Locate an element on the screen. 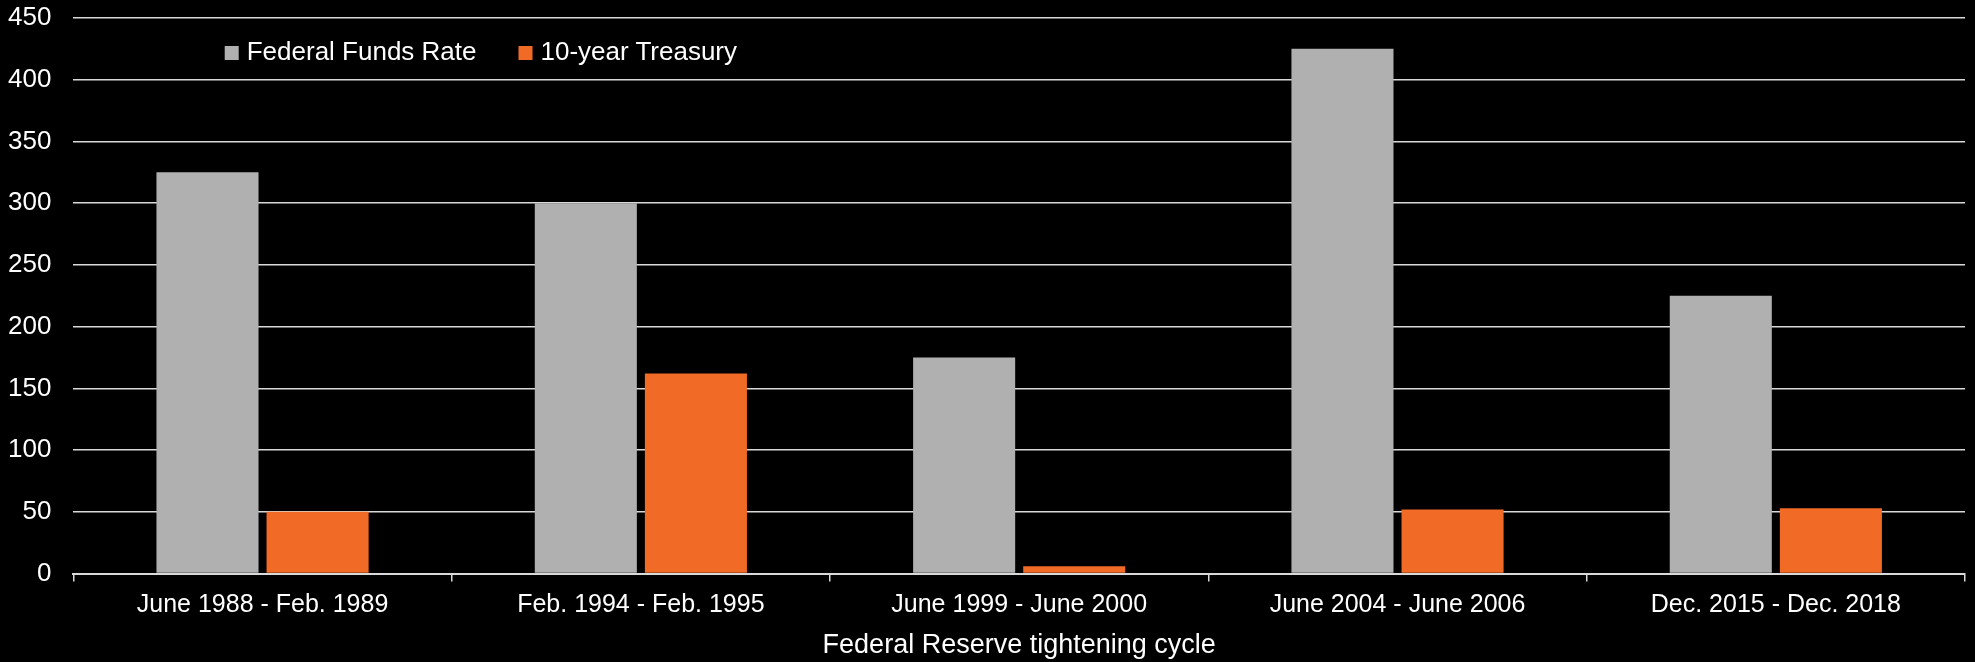 Image resolution: width=1975 pixels, height=662 pixels. y-tick-label: 250 is located at coordinates (29, 263).